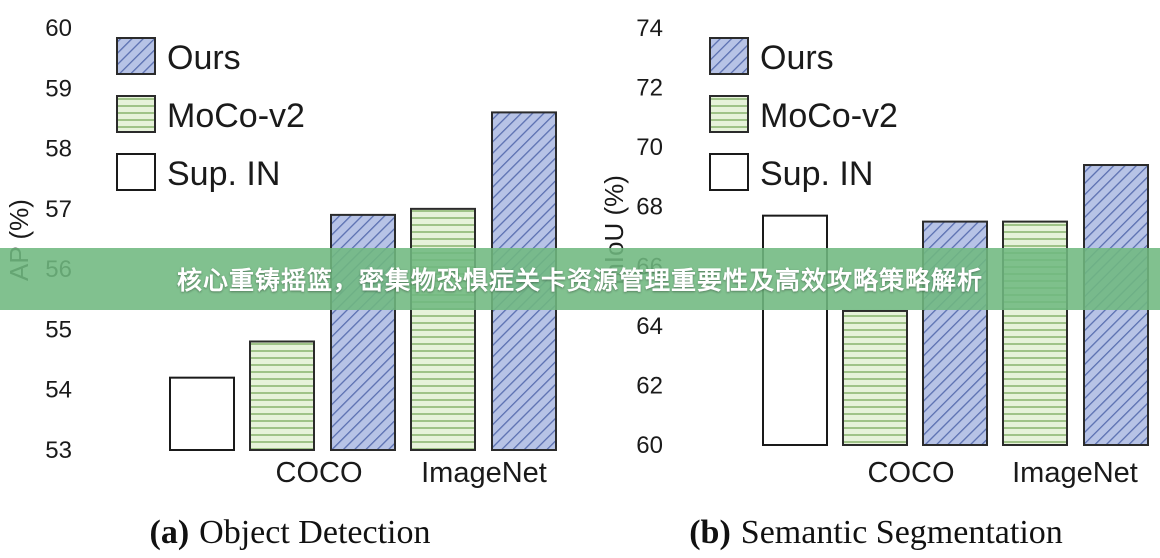 This screenshot has width=1160, height=558. Describe the element at coordinates (58, 390) in the screenshot. I see `y-tick-label: 54` at that location.